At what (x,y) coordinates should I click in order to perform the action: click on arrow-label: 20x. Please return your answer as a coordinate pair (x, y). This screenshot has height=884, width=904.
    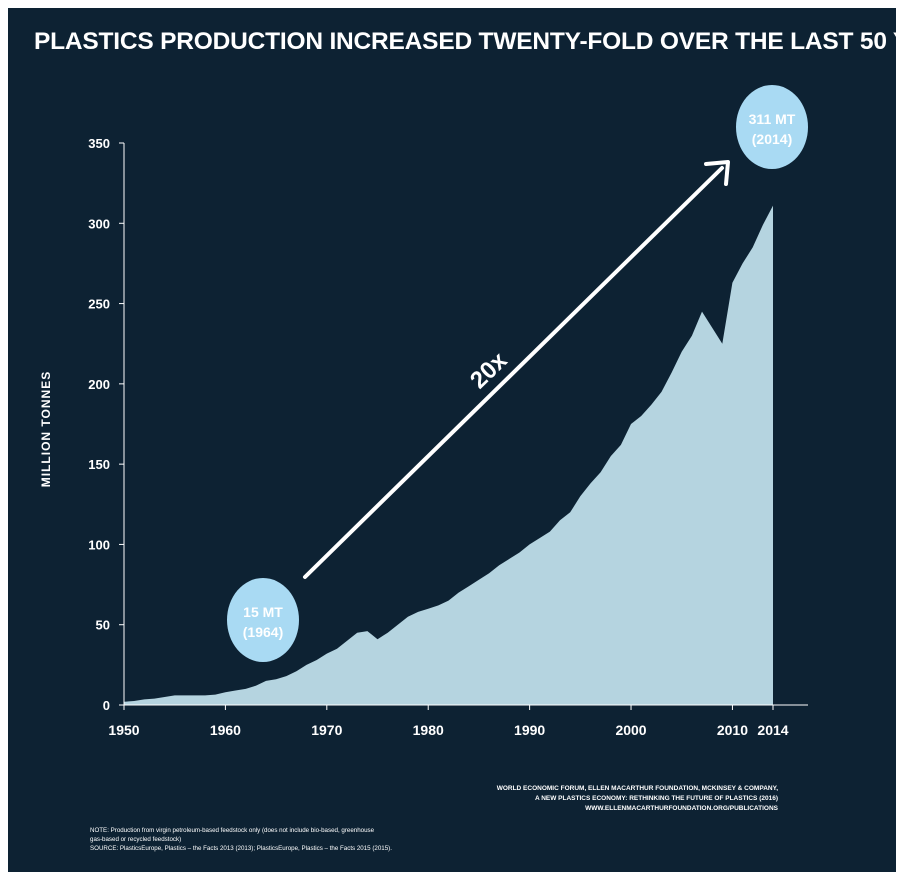
    Looking at the image, I should click on (489, 371).